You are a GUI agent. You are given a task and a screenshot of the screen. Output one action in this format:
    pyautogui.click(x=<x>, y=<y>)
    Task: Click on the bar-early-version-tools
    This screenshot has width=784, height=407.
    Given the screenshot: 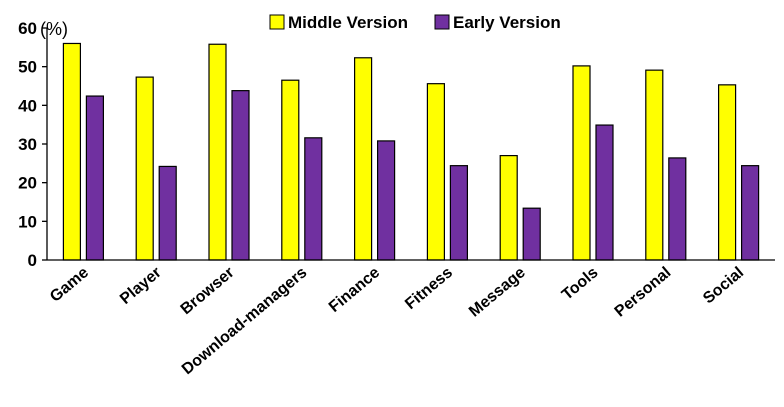 What is the action you would take?
    pyautogui.click(x=604, y=192)
    